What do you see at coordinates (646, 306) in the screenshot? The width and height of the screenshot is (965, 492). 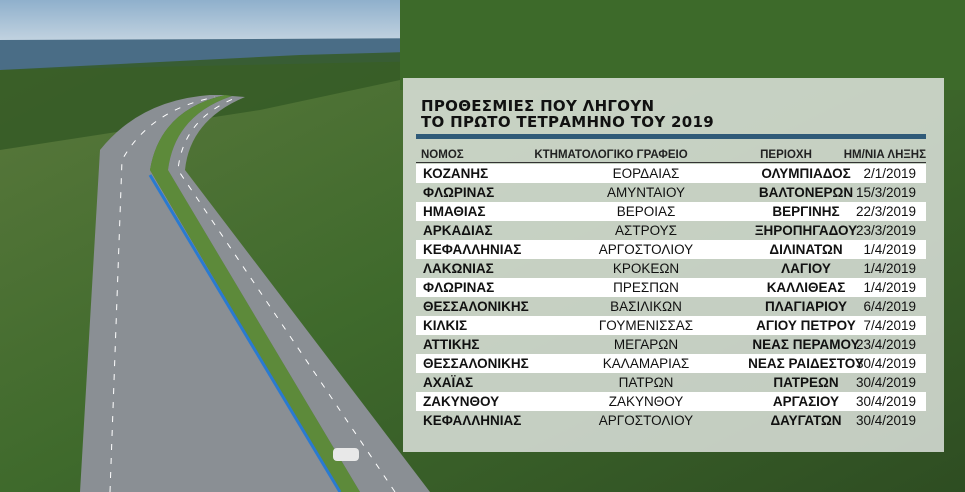 I see `cell-cadastral-office: ΒΑΣΙΛΙΚΩΝ` at bounding box center [646, 306].